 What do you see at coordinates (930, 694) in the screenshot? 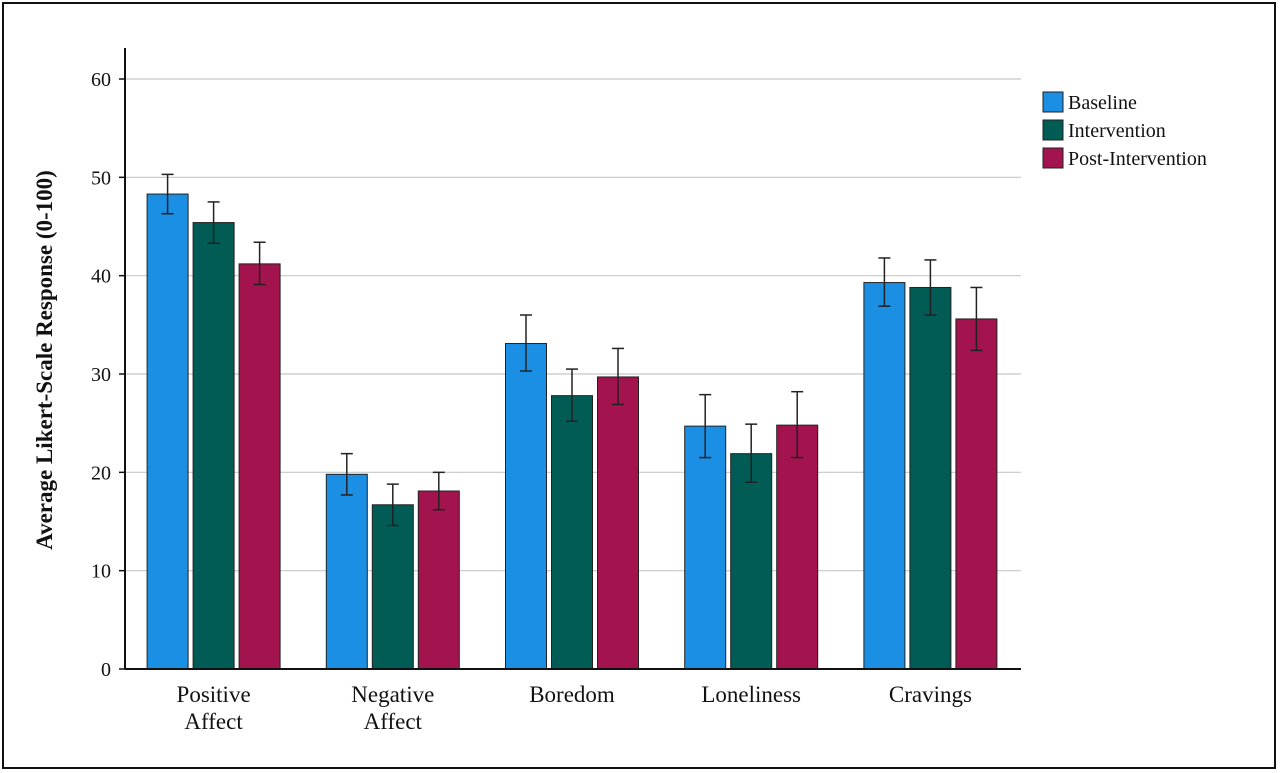
I see `x-category-label: Cravings` at bounding box center [930, 694].